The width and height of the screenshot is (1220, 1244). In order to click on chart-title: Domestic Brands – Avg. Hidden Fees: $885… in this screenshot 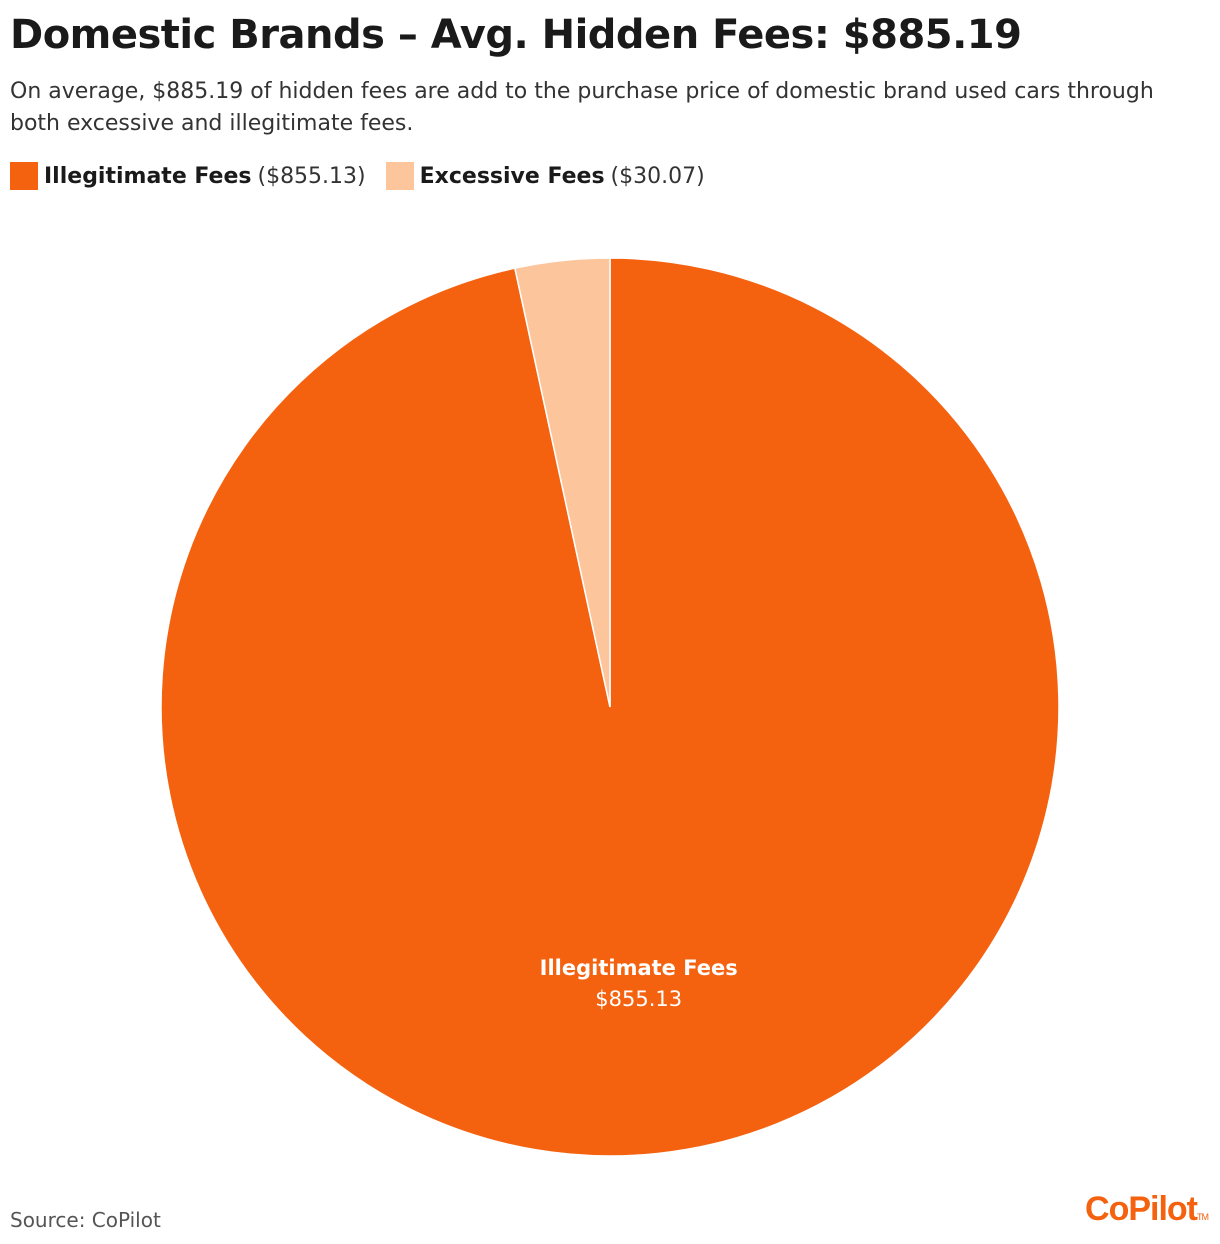, I will do `click(516, 35)`.